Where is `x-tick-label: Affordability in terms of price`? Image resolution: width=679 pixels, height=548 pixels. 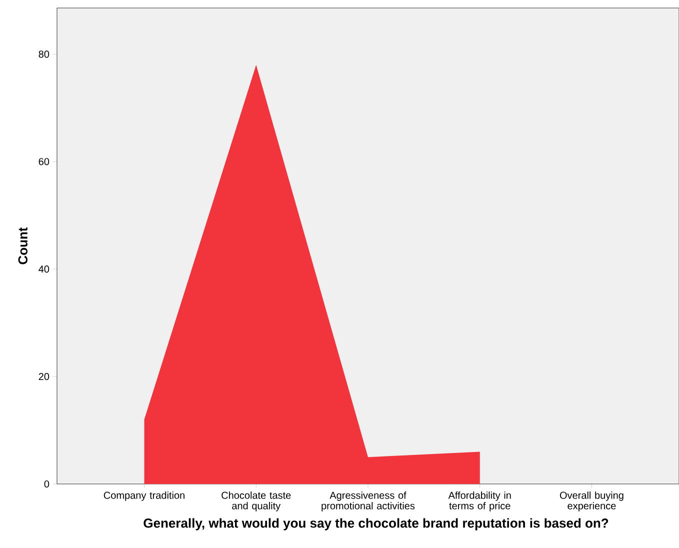
x-tick-label: Affordability in terms of price is located at coordinates (479, 502).